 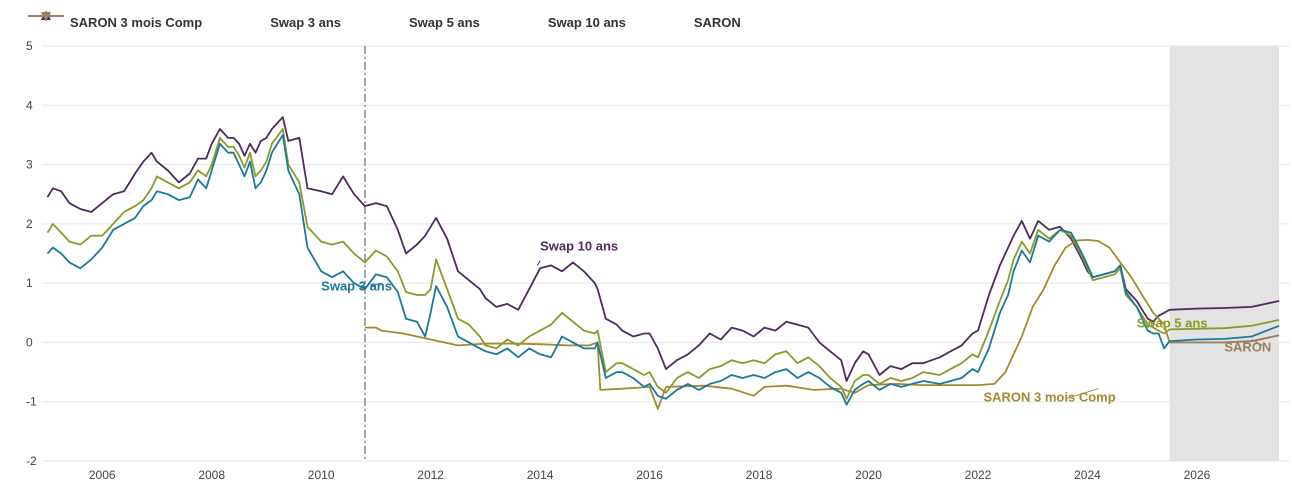 What do you see at coordinates (321, 475) in the screenshot?
I see `x-tick-label: 2010` at bounding box center [321, 475].